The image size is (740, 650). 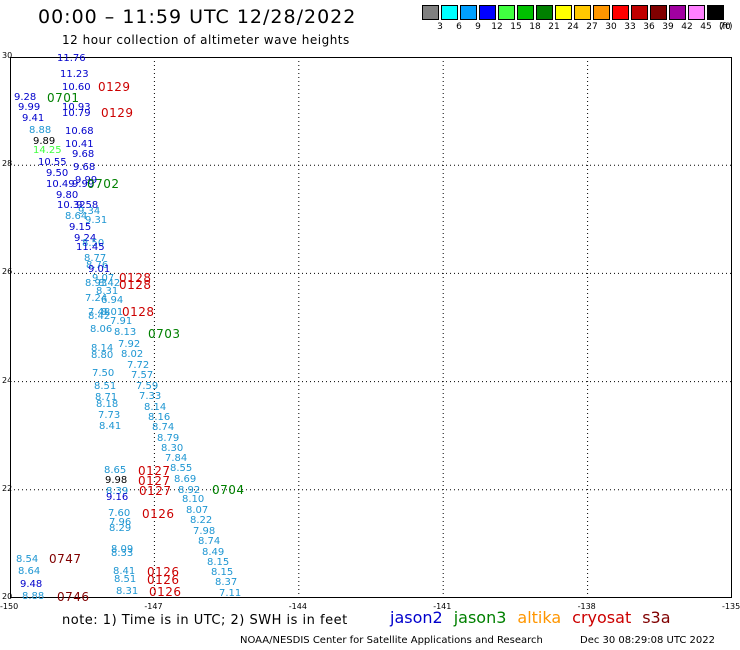 What do you see at coordinates (76, 113) in the screenshot?
I see `wave-height-value: 10.79` at bounding box center [76, 113].